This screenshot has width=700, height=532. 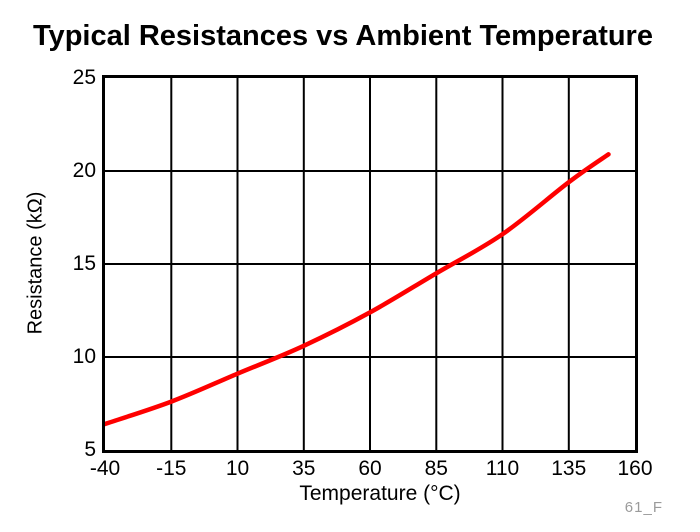 I want to click on y-tick-label: 20, so click(x=84, y=170).